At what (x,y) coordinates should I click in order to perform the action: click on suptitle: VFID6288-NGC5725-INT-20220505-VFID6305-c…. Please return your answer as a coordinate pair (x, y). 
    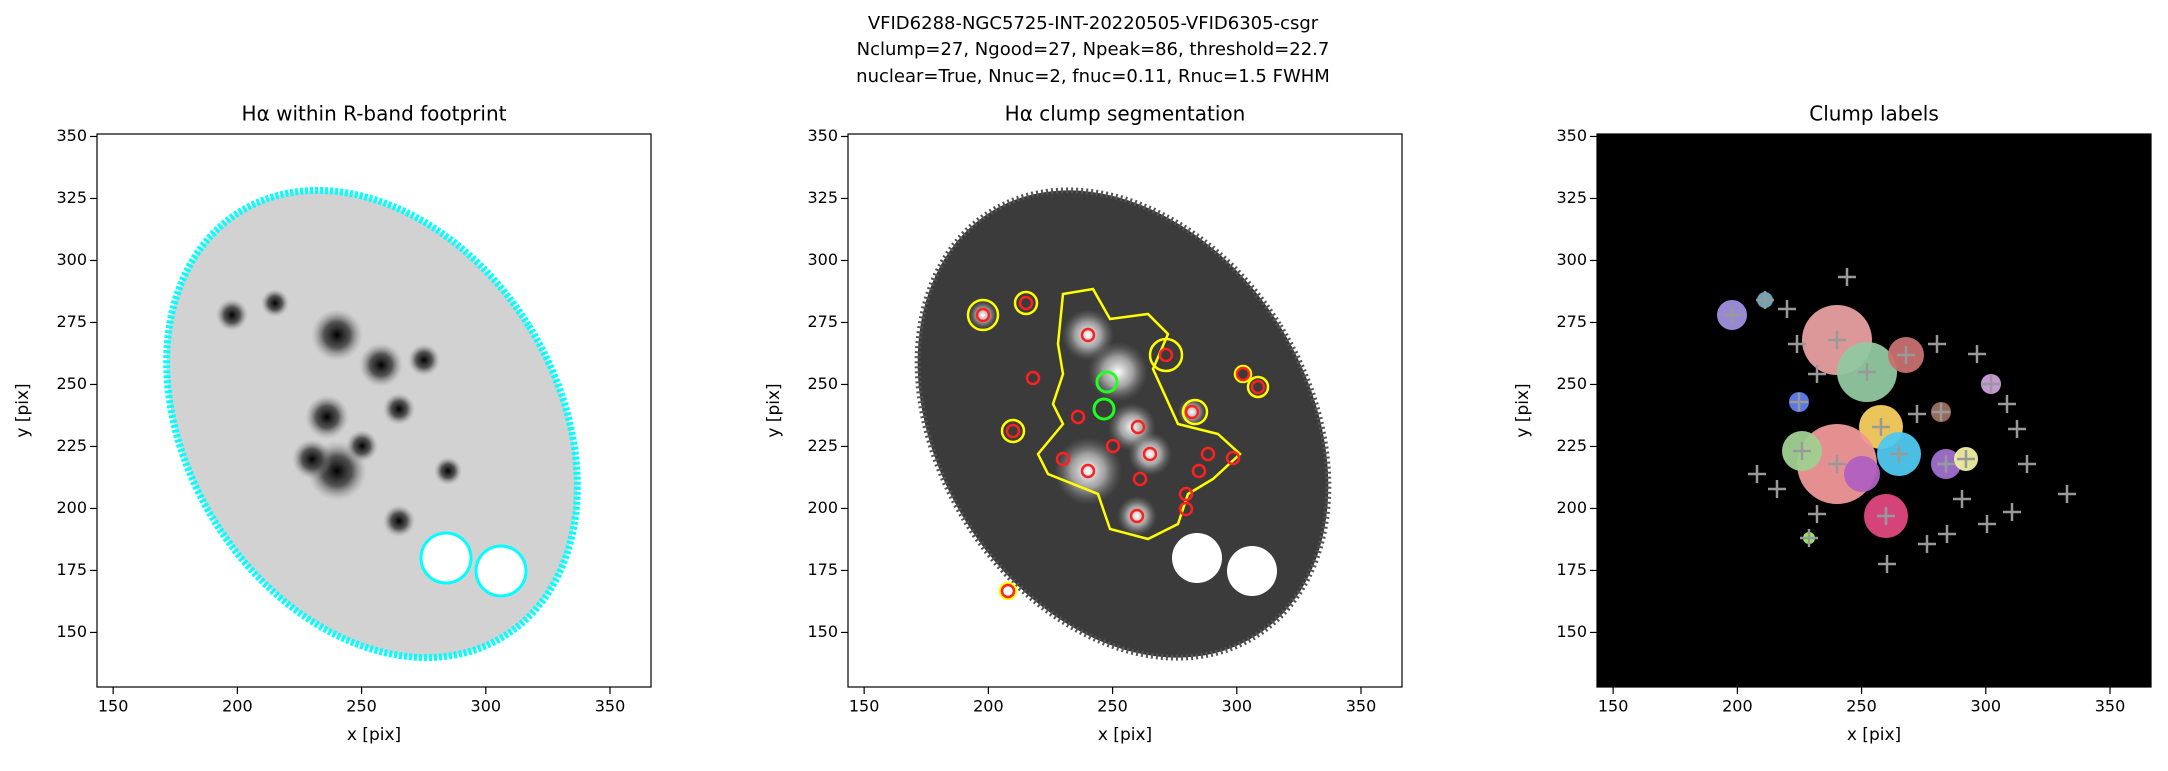
    Looking at the image, I should click on (1093, 23).